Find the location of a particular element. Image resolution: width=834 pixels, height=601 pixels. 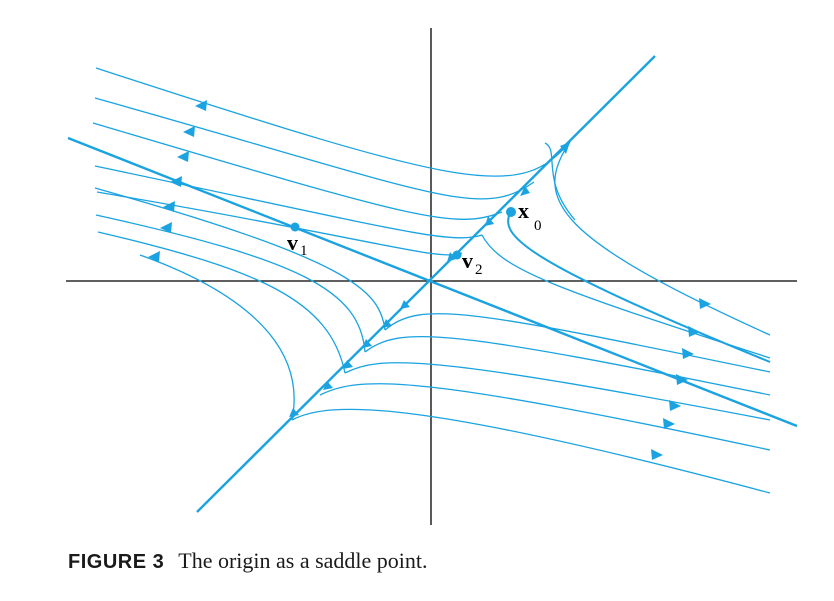

caption-text: The origin as a saddle point. is located at coordinates (303, 560).